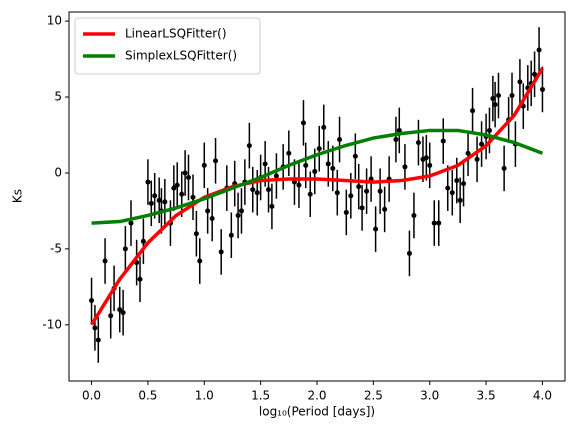 This screenshot has width=575, height=433. I want to click on y-tick-label: 5, so click(58, 97).